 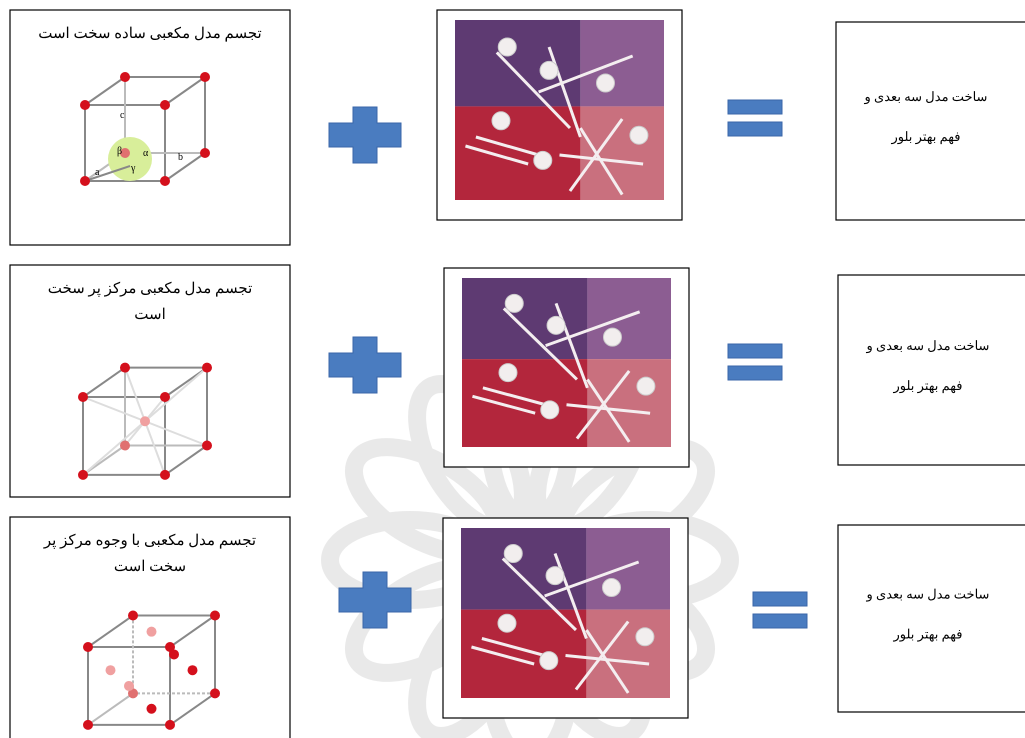 What do you see at coordinates (180, 157) in the screenshot?
I see `cube-label: b` at bounding box center [180, 157].